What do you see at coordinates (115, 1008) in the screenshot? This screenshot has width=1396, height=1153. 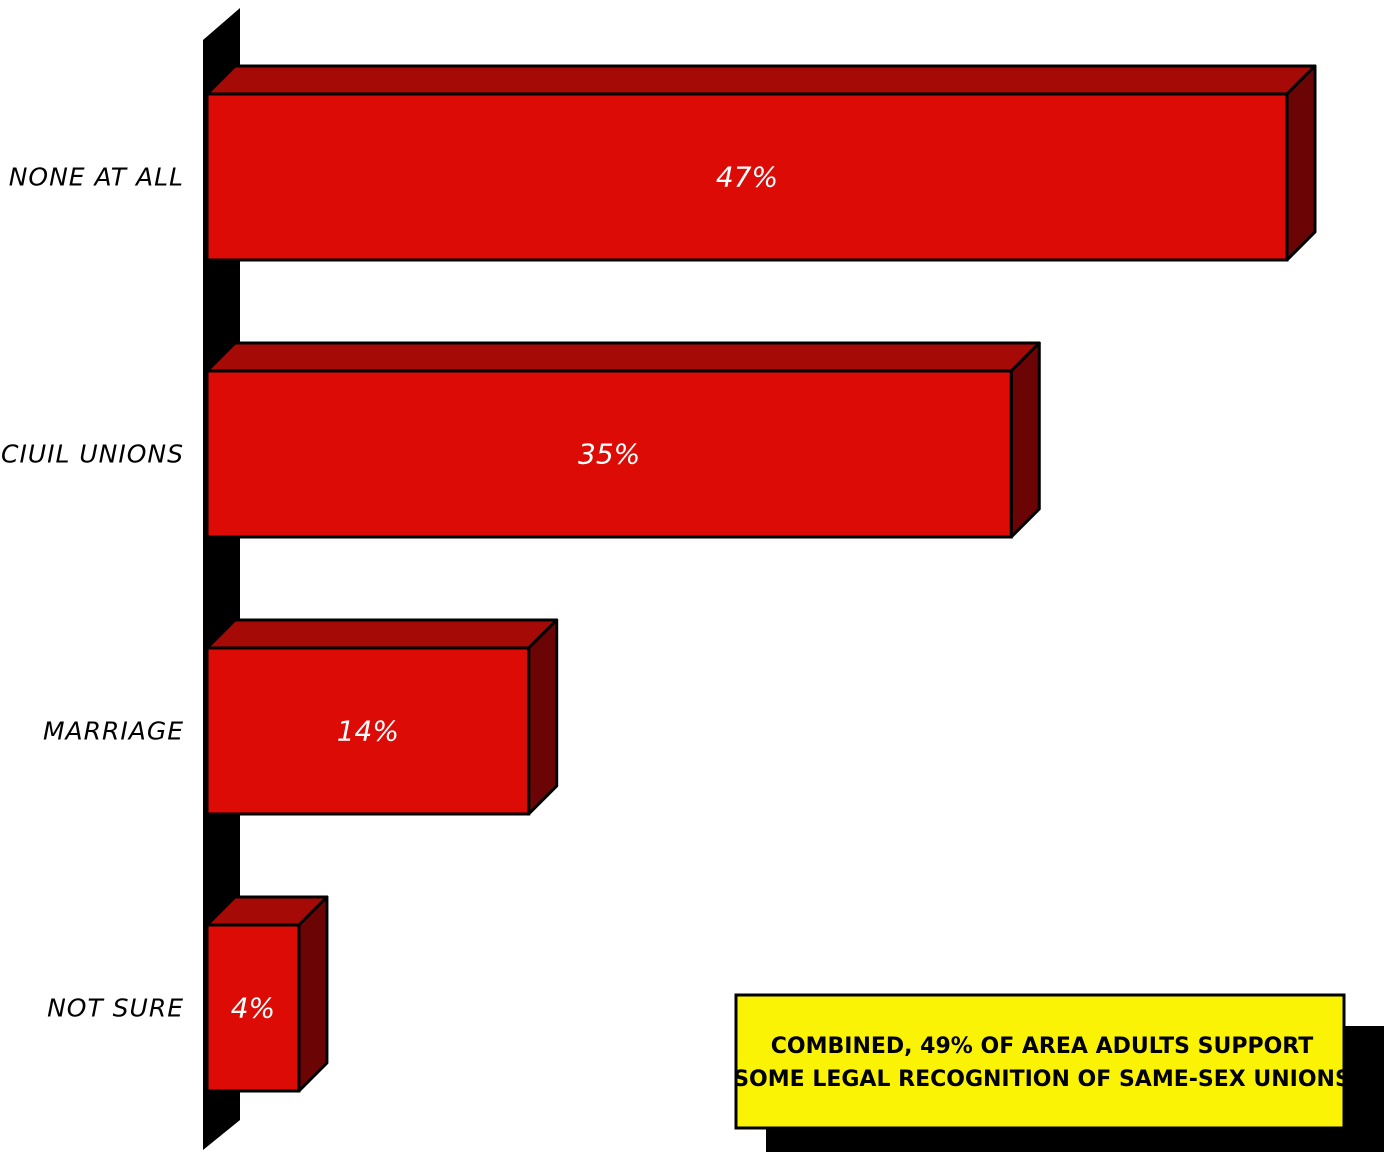 I see `category-label: NOT SURE` at bounding box center [115, 1008].